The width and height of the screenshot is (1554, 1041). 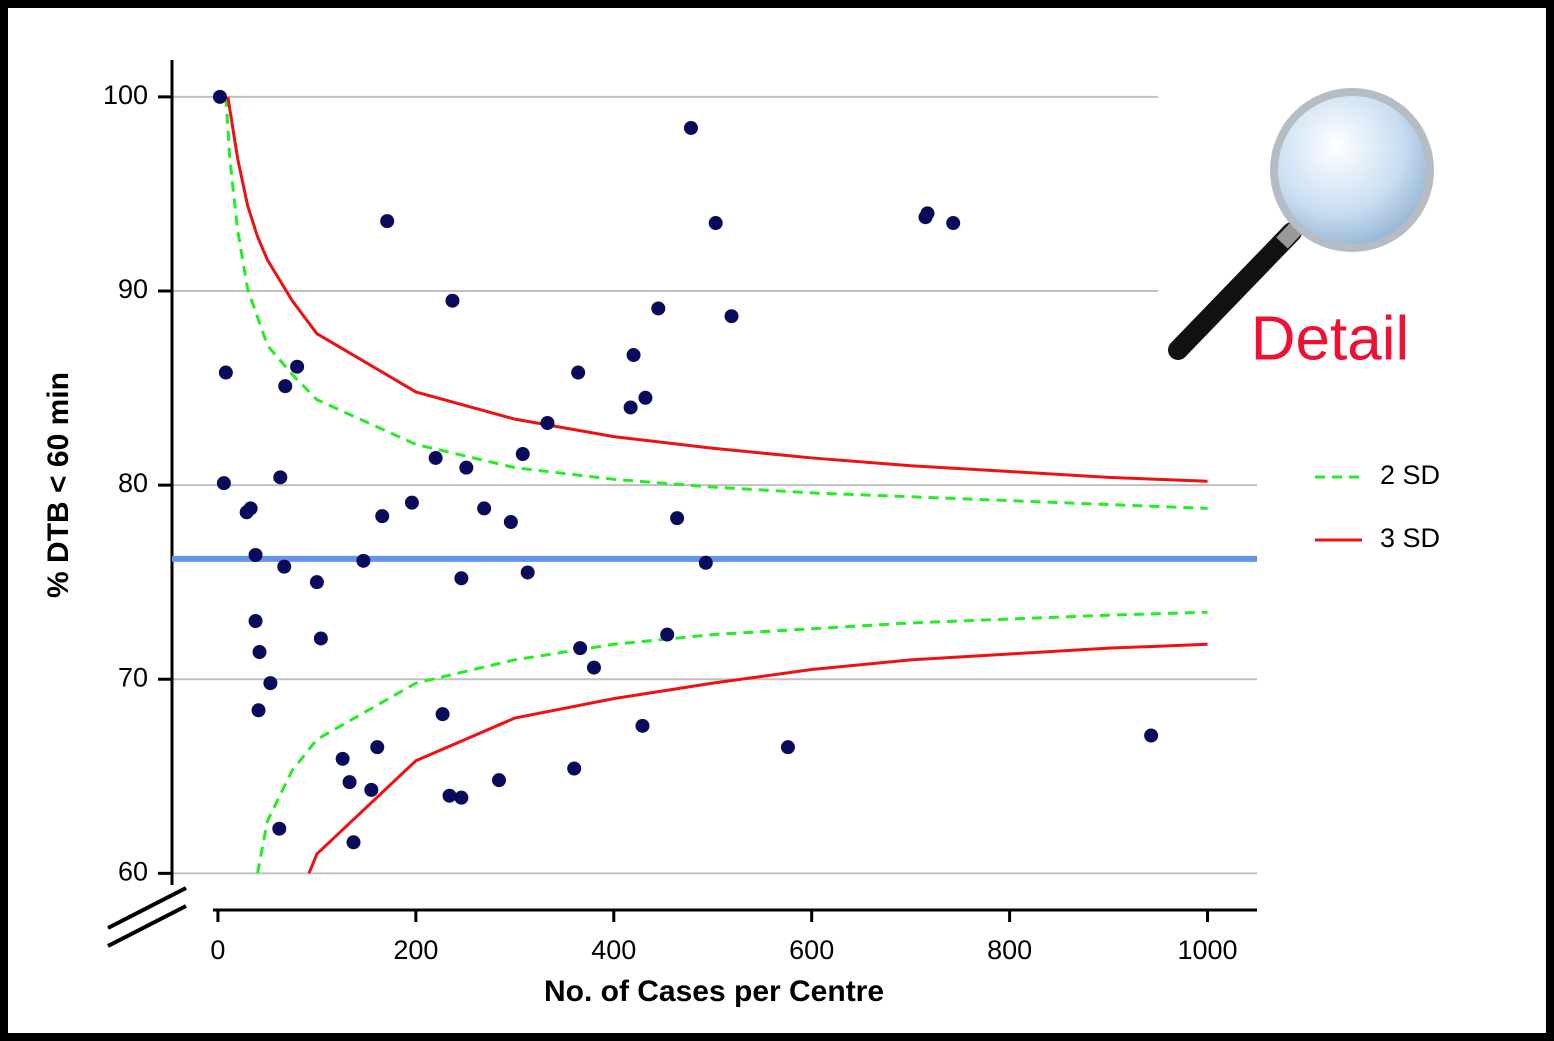 What do you see at coordinates (133, 871) in the screenshot?
I see `y-tick-label: 60` at bounding box center [133, 871].